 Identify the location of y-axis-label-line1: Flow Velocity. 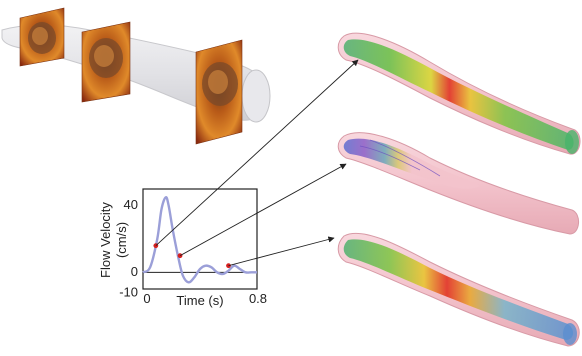
(105, 240).